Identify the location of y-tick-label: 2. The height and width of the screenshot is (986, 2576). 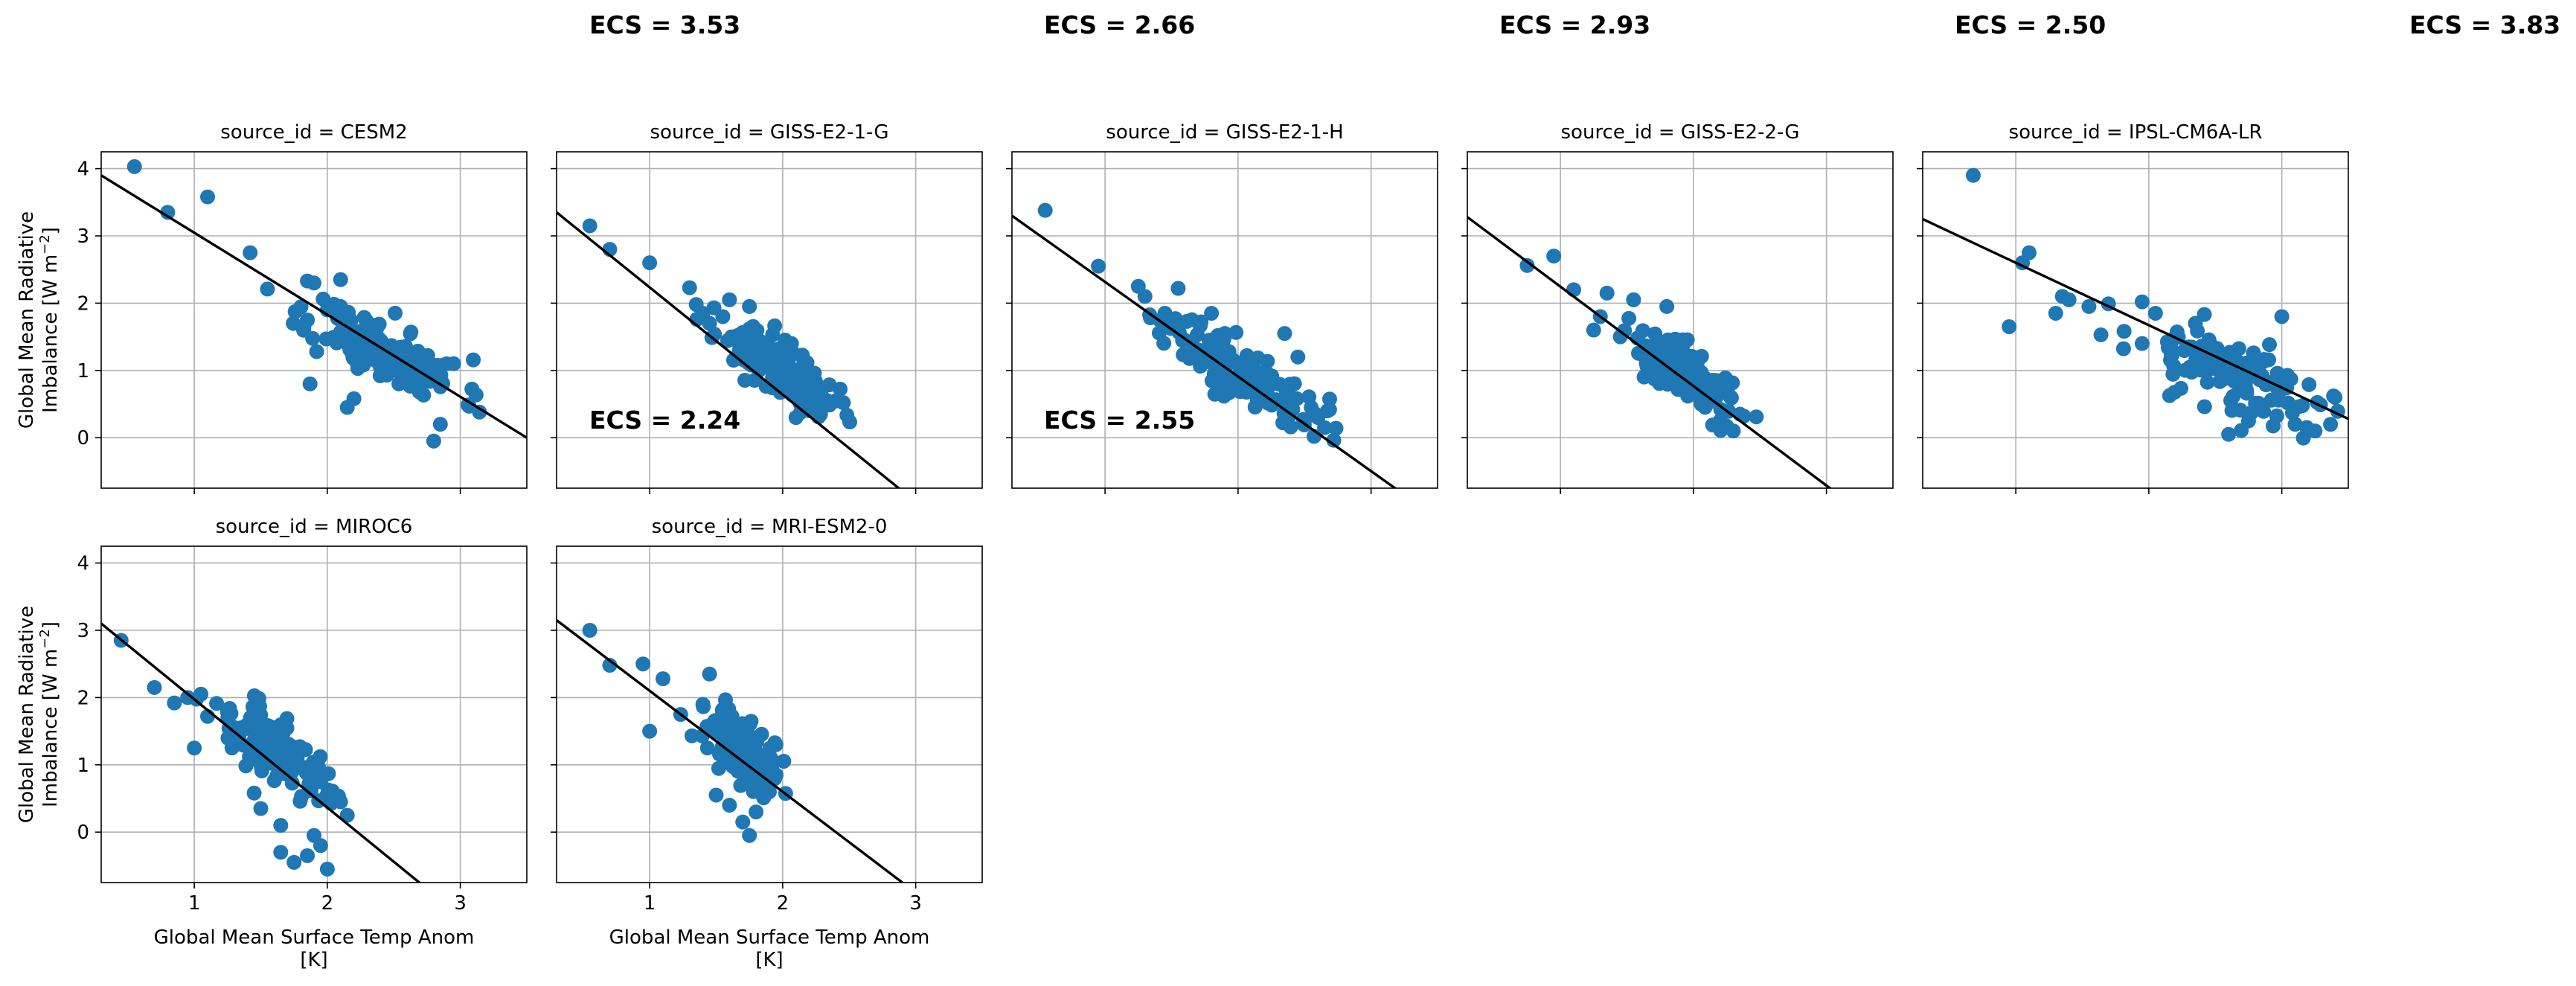
(83, 303).